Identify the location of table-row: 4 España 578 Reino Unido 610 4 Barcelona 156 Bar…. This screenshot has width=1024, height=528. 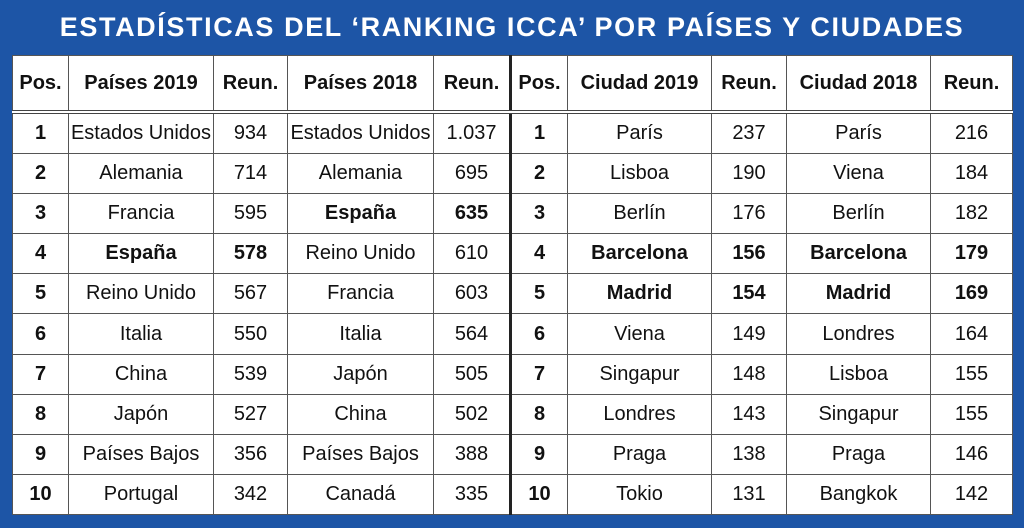
(512, 254).